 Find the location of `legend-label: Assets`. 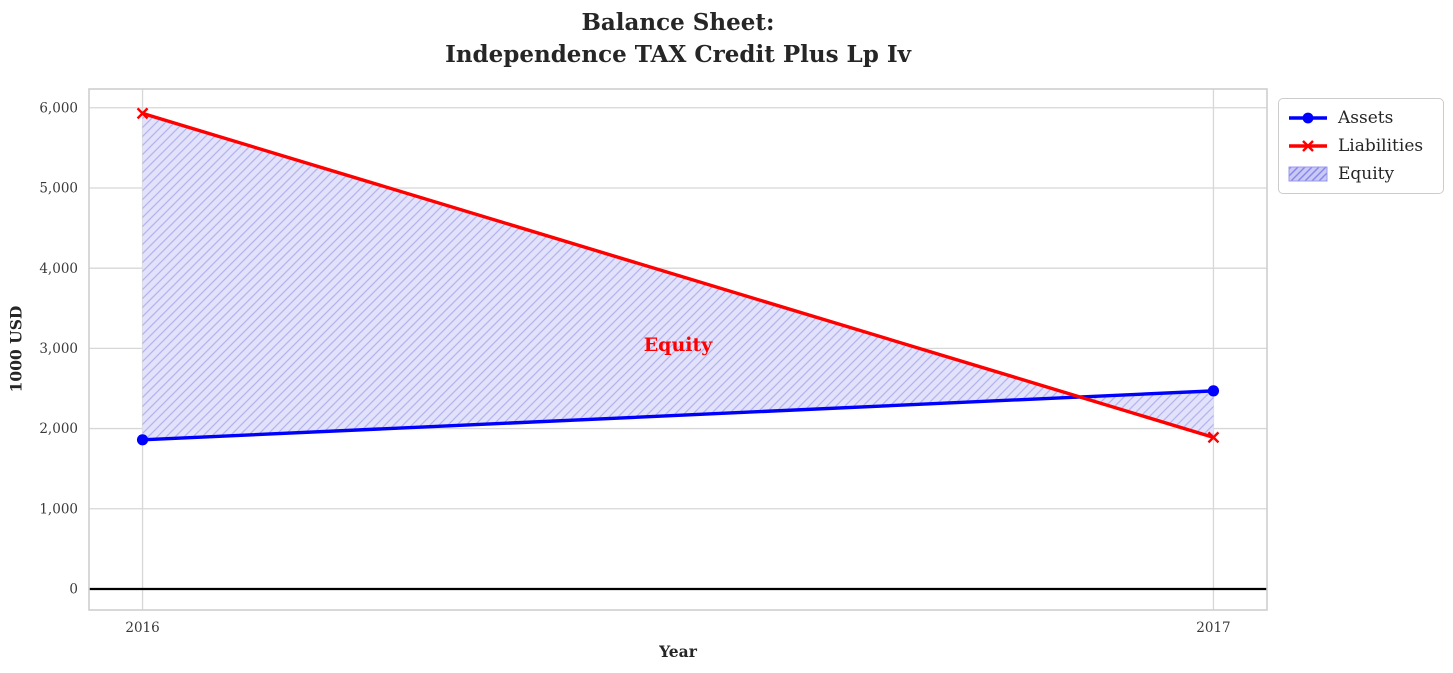

legend-label: Assets is located at coordinates (1366, 118).